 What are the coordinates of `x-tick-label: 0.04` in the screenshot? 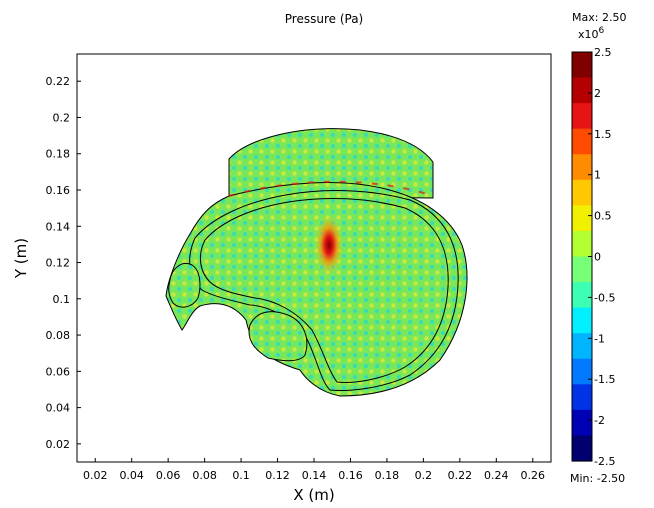 It's located at (131, 475).